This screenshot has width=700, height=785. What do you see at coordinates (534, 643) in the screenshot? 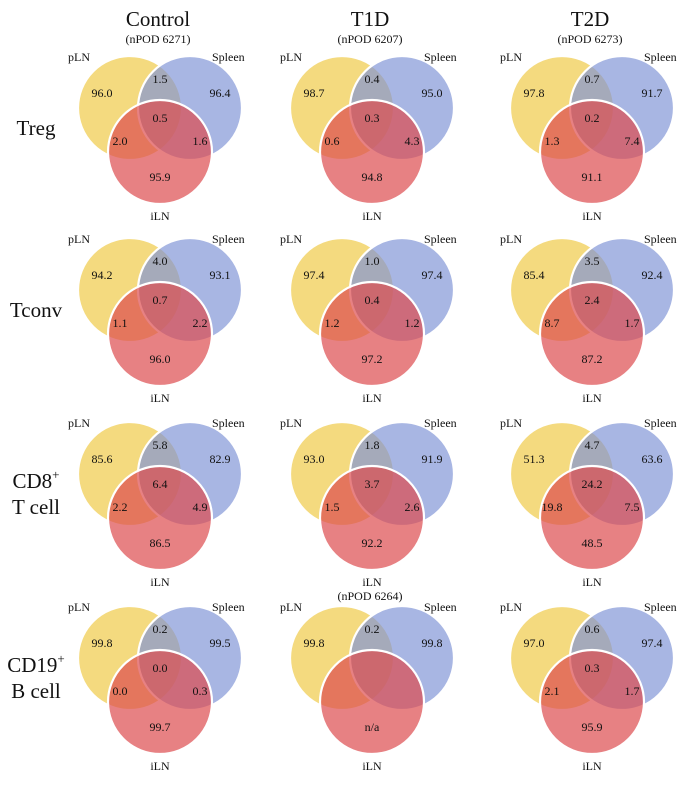
I see `value-pln-only: 97.0` at bounding box center [534, 643].